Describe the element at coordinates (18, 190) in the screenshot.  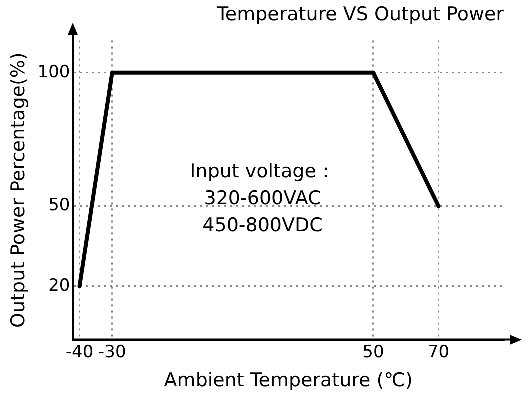
I see `y-axis-title: Output Power Percentage(%)` at that location.